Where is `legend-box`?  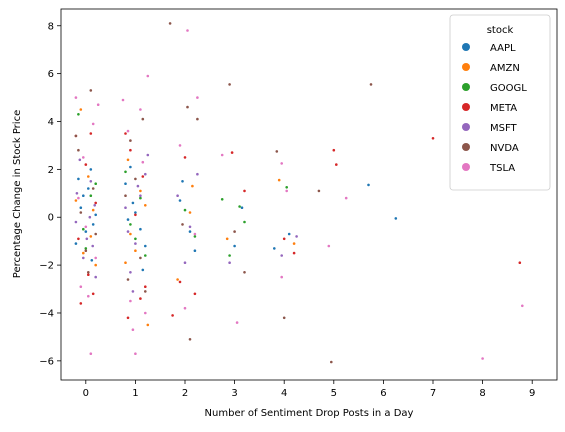 legend-box is located at coordinates (500, 102).